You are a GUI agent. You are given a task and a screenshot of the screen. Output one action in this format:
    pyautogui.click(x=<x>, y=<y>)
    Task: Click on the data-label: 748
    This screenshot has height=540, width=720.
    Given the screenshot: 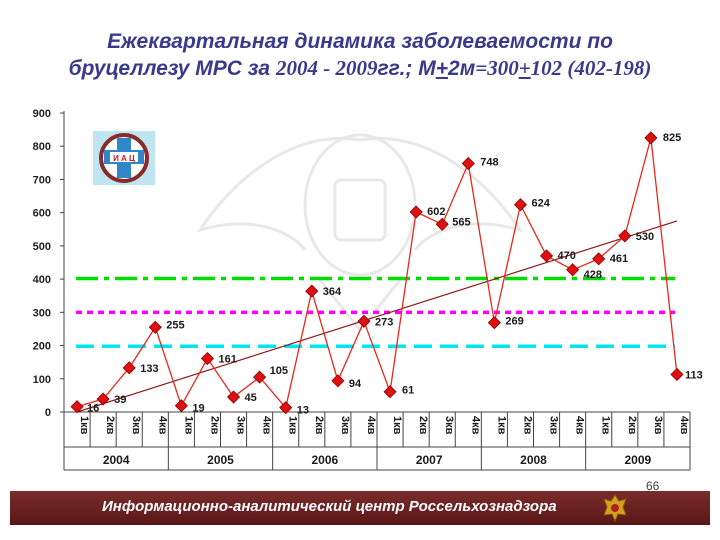 What is the action you would take?
    pyautogui.click(x=489, y=162)
    